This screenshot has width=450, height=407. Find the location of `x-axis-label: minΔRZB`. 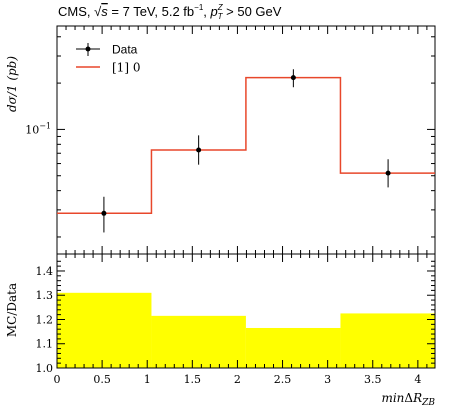

x-axis-label: minΔRZB is located at coordinates (408, 399).